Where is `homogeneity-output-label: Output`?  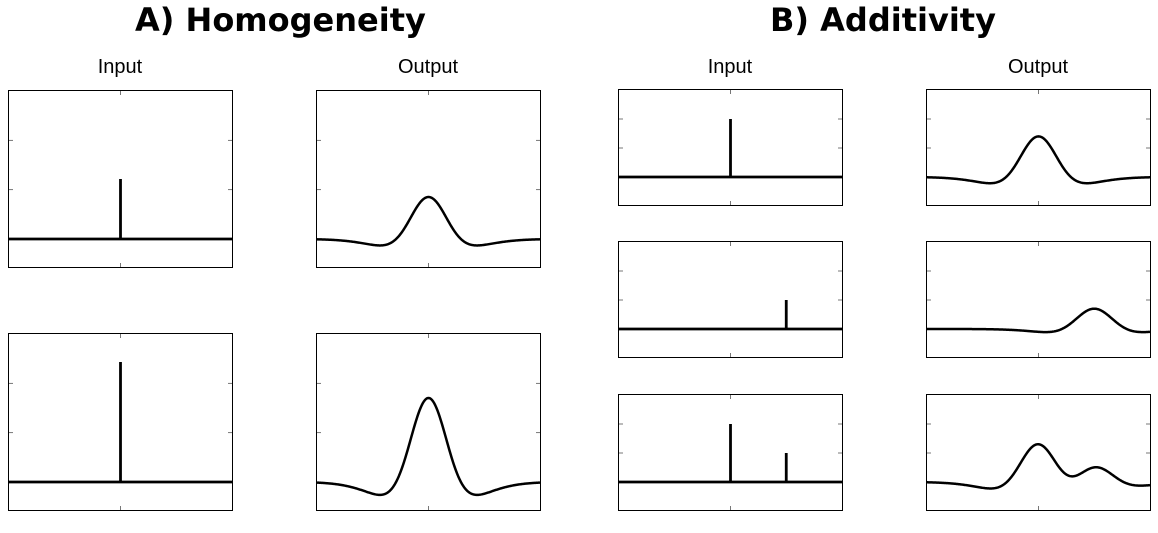 homogeneity-output-label: Output is located at coordinates (428, 67).